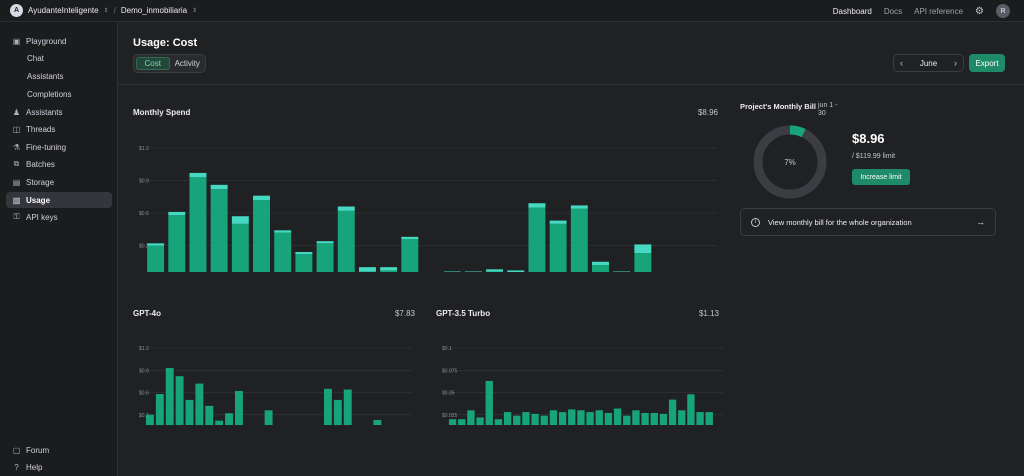 The width and height of the screenshot is (1024, 476). What do you see at coordinates (40, 182) in the screenshot?
I see `sidebar-item-label: Storage` at bounding box center [40, 182].